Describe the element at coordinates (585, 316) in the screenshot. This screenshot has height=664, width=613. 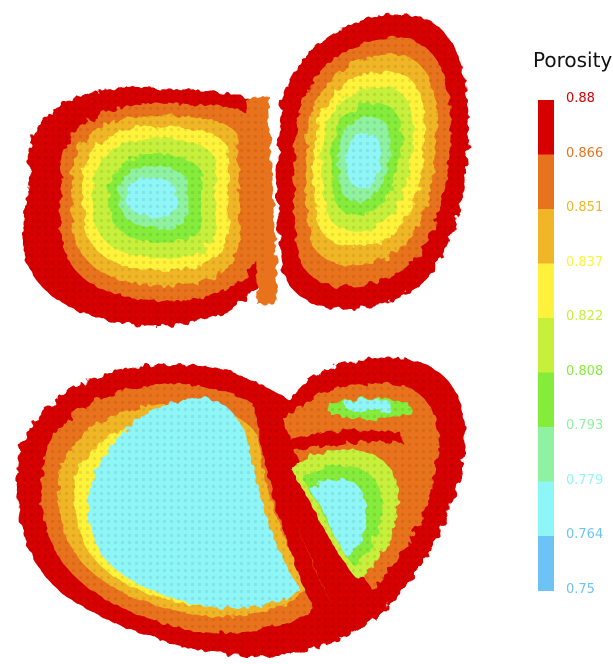
I see `legend-tick-label: 0.822` at that location.